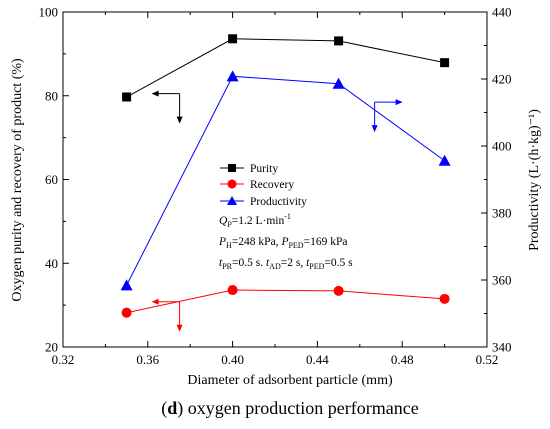 The image size is (550, 429). I want to click on annotation-step-times: tPR=0.5 s. tAD=2 s, tPED=0.5 s, so click(286, 264).